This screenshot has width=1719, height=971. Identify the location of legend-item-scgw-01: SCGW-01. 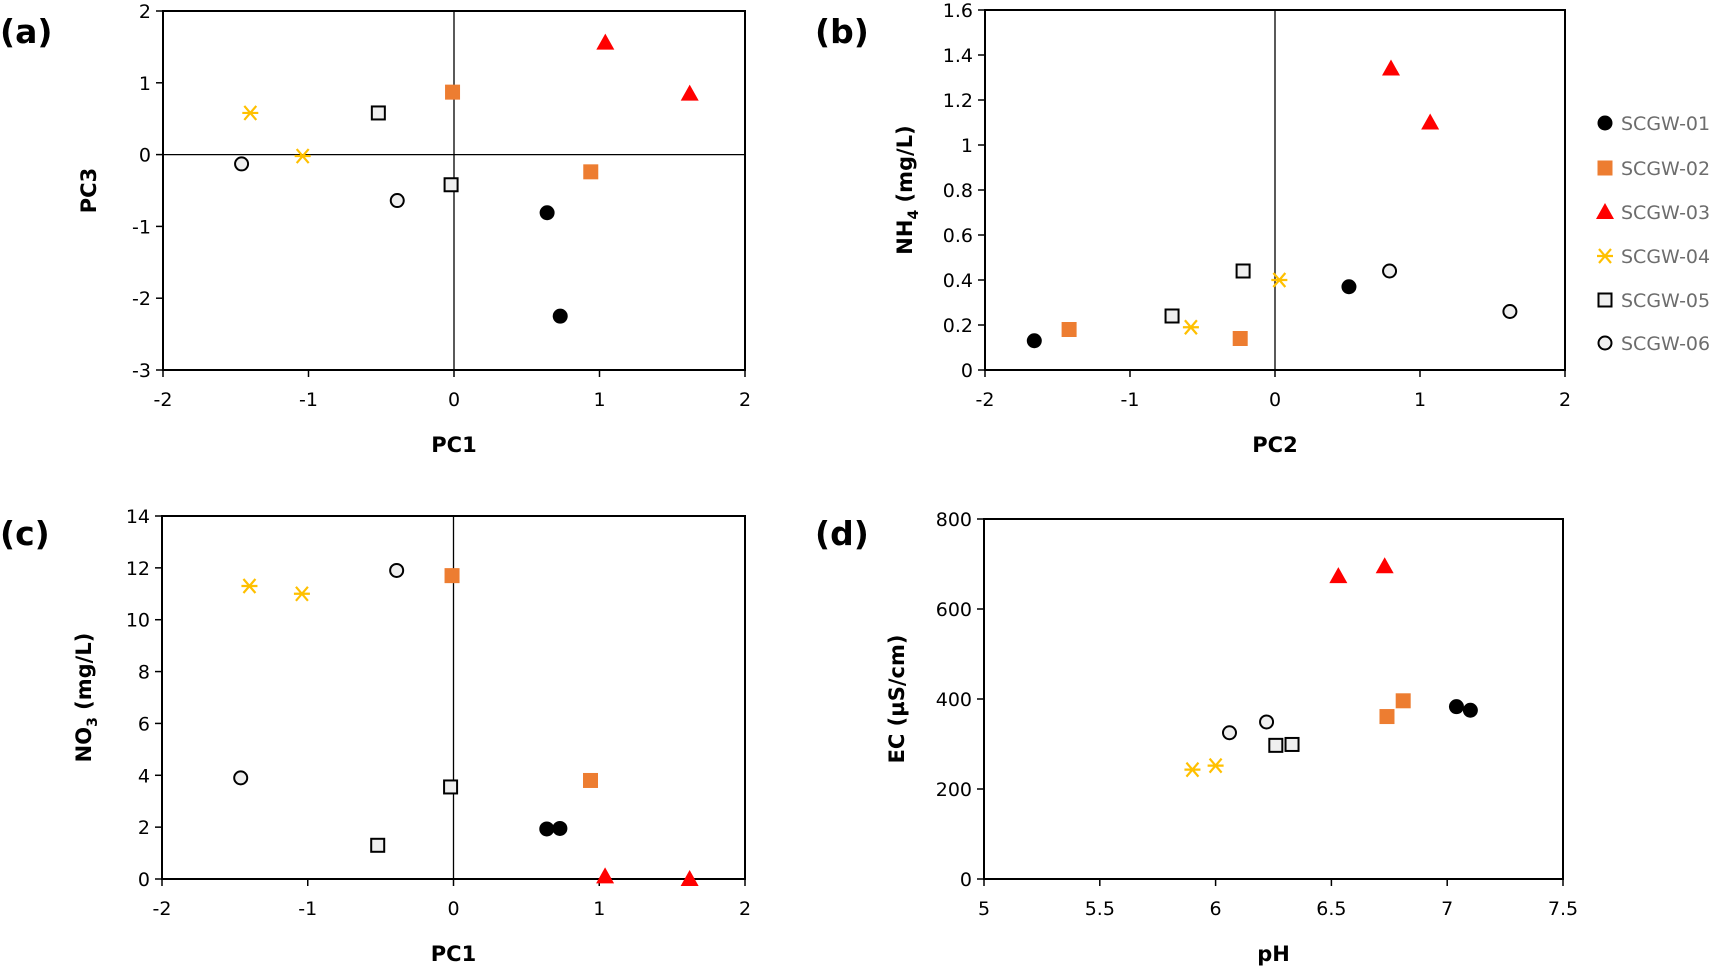
(1653, 124).